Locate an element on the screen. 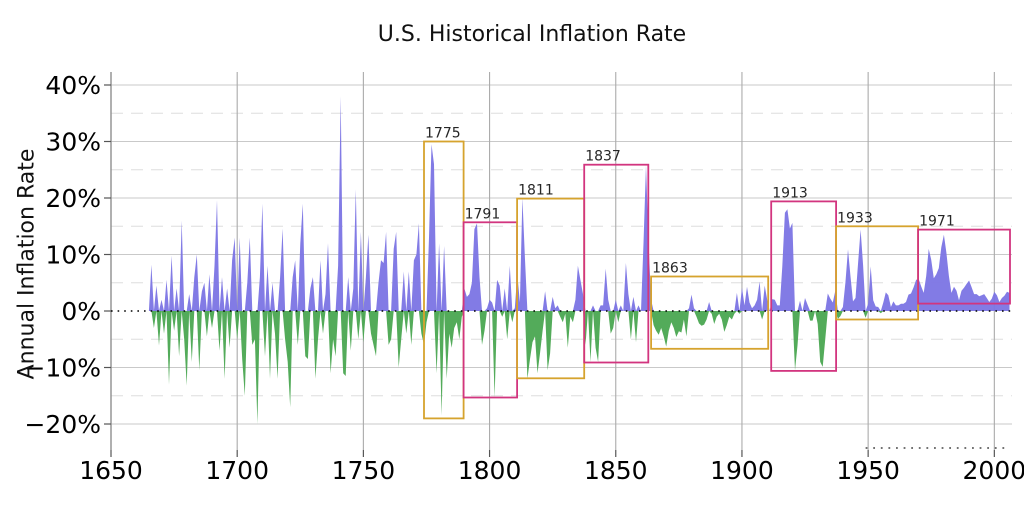 The width and height of the screenshot is (1024, 512). y-tick-label: 30% is located at coordinates (73, 141).